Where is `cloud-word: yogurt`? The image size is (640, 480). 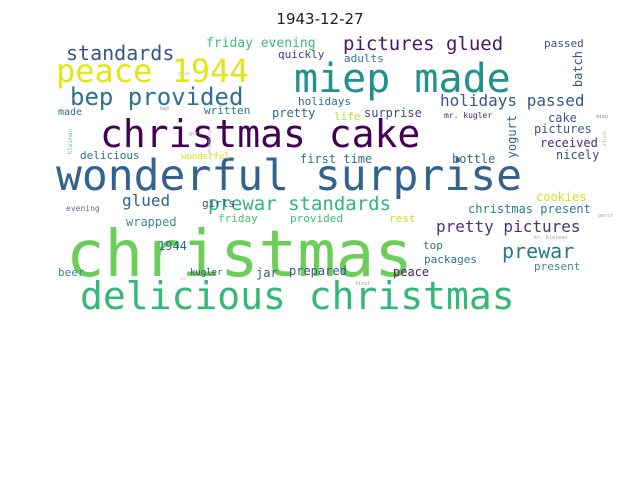 cloud-word: yogurt is located at coordinates (512, 137).